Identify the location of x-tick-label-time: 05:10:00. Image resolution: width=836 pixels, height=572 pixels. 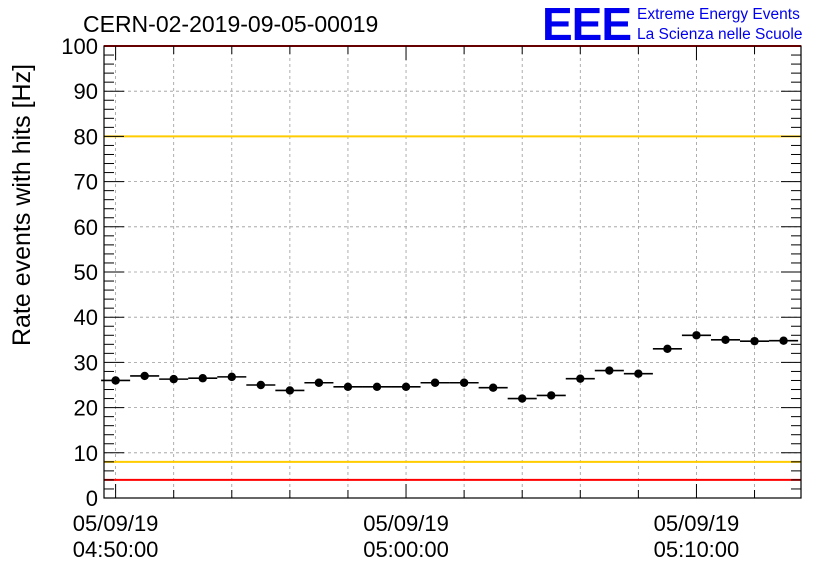
(697, 549).